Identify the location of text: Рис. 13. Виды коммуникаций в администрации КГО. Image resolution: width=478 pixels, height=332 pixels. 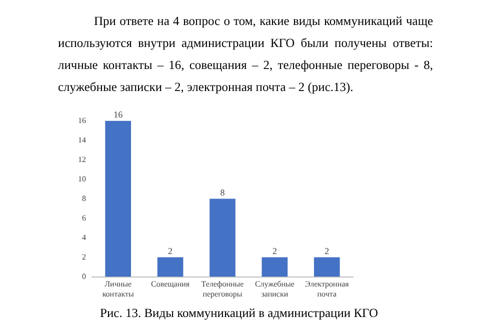
(239, 313).